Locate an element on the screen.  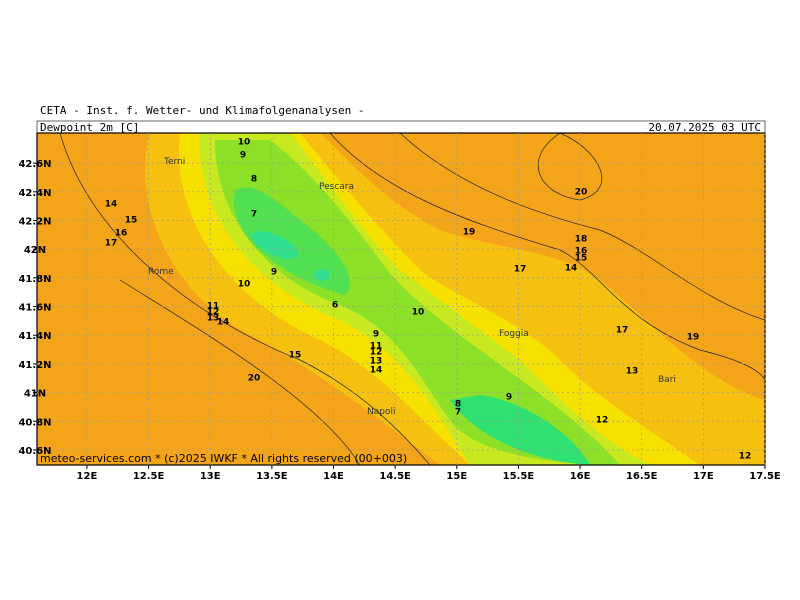
lon-tick-label: 17E is located at coordinates (703, 476).